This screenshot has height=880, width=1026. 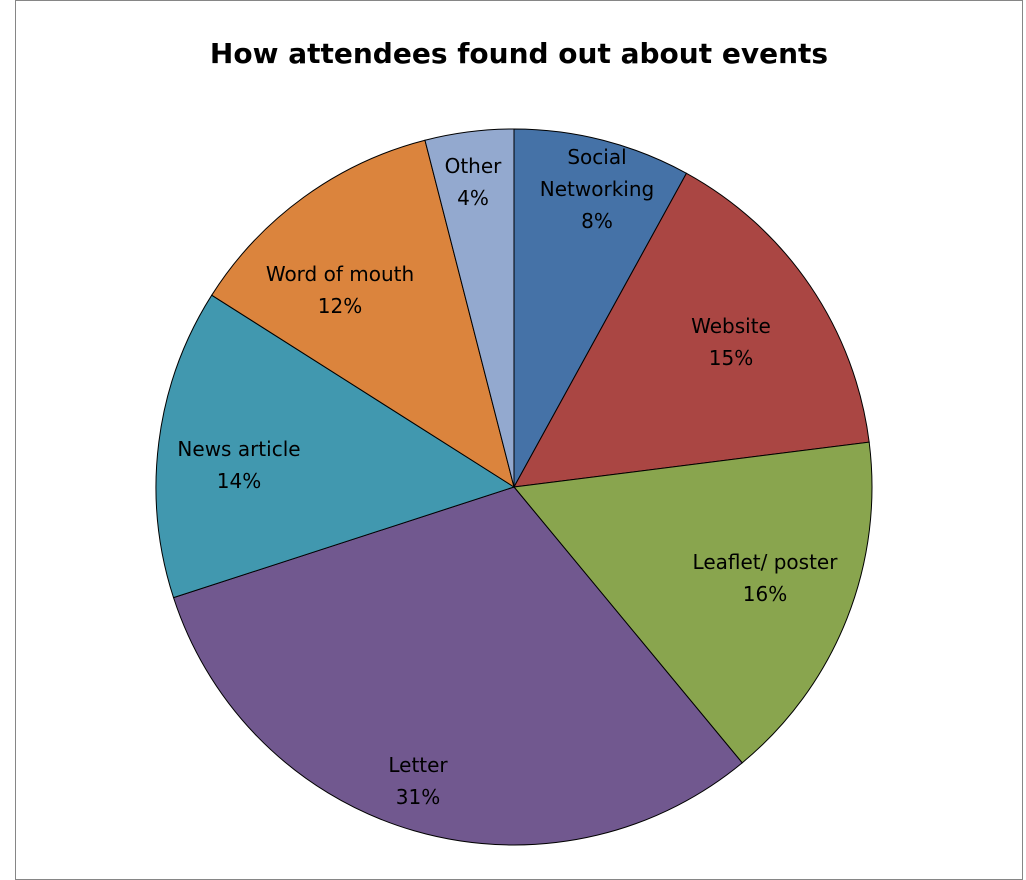 What do you see at coordinates (340, 290) in the screenshot?
I see `data-label-word-of-mouth: Word of mouth 12%` at bounding box center [340, 290].